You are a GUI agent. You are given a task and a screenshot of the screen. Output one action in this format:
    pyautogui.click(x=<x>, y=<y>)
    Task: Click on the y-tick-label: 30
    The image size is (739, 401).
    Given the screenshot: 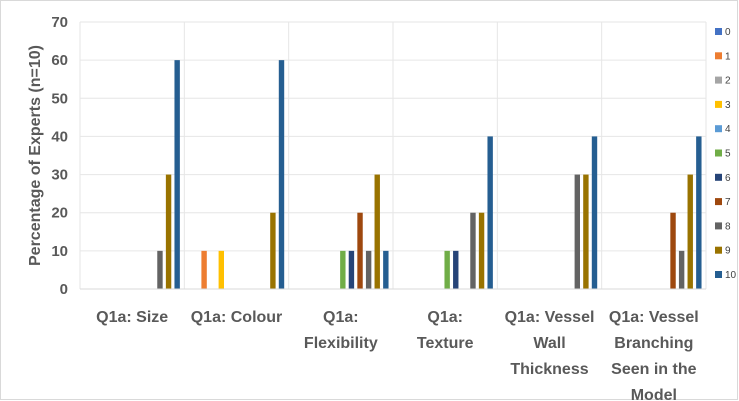 What is the action you would take?
    pyautogui.click(x=59, y=175)
    